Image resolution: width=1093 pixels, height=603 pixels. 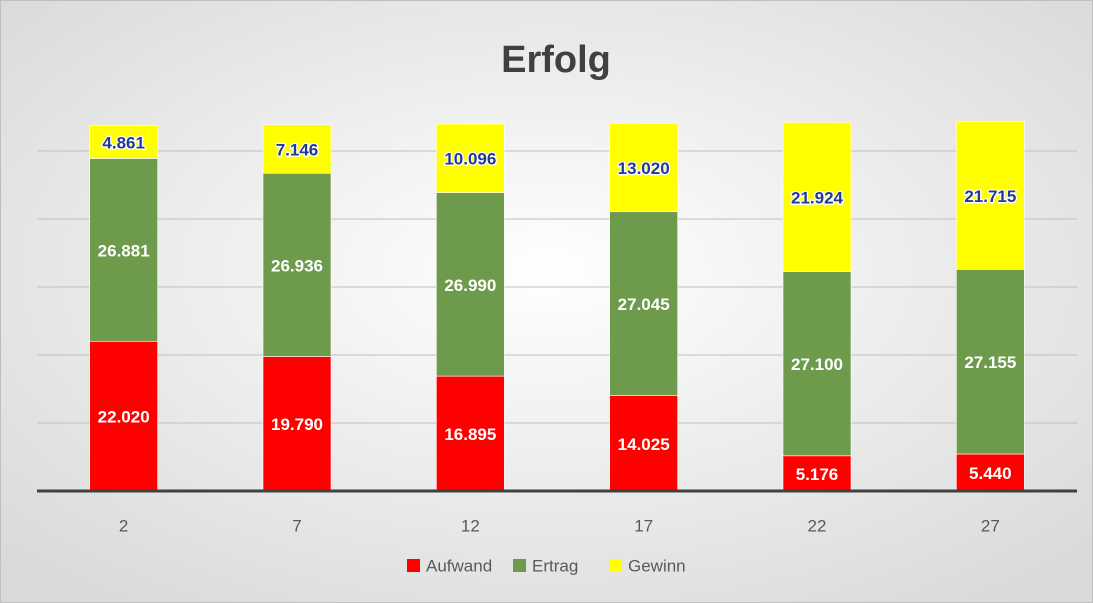 I want to click on data-label: 26.936, so click(x=297, y=265).